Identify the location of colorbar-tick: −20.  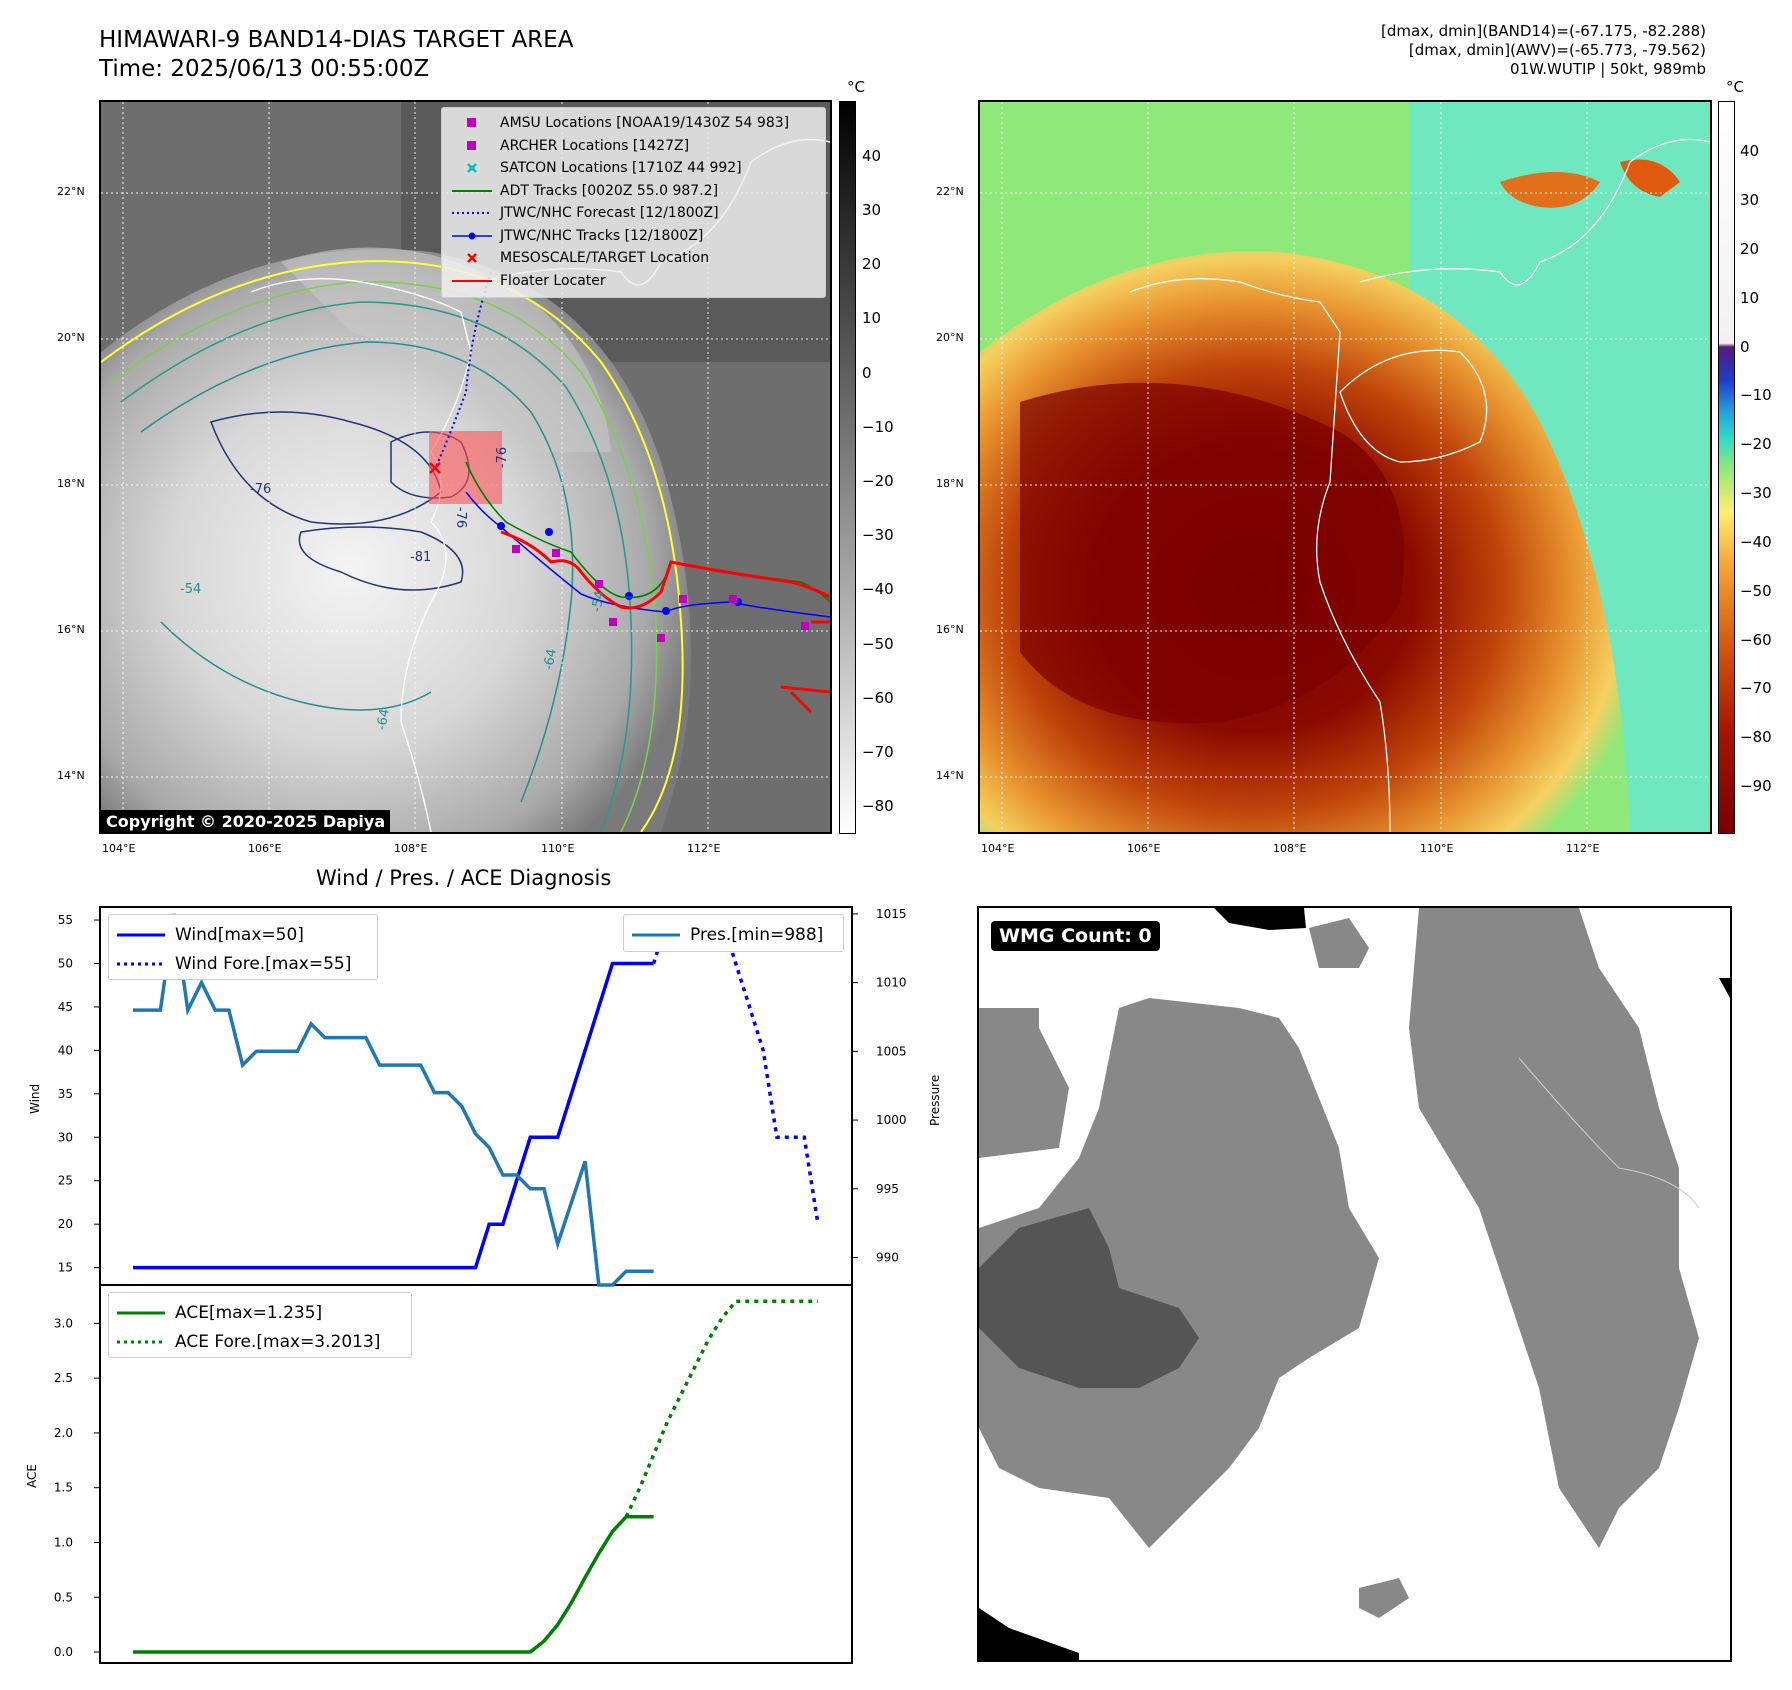
(1756, 444).